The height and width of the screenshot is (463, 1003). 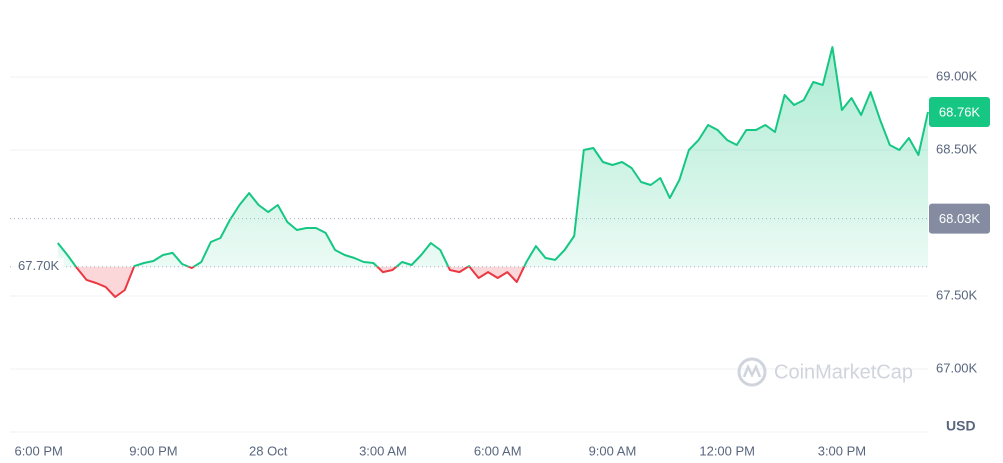 I want to click on x-tick-label: 6:00 AM, so click(x=498, y=450).